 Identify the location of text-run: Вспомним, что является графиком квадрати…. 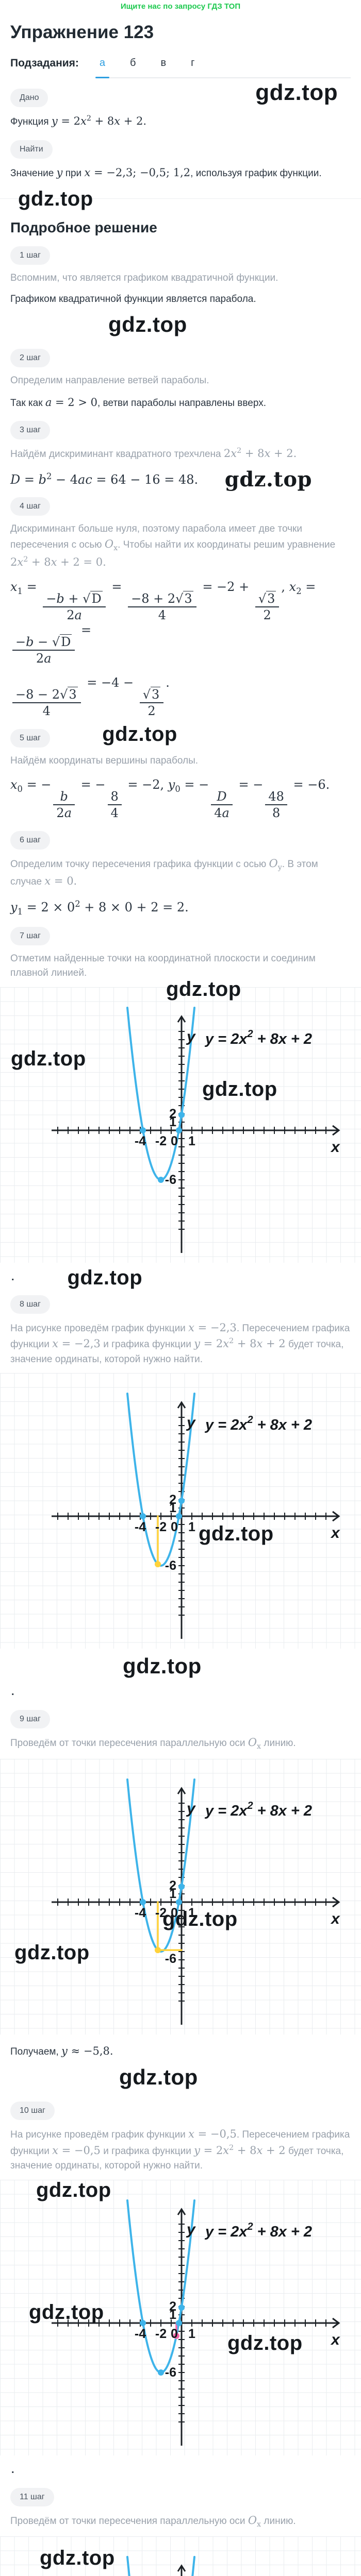
(144, 278).